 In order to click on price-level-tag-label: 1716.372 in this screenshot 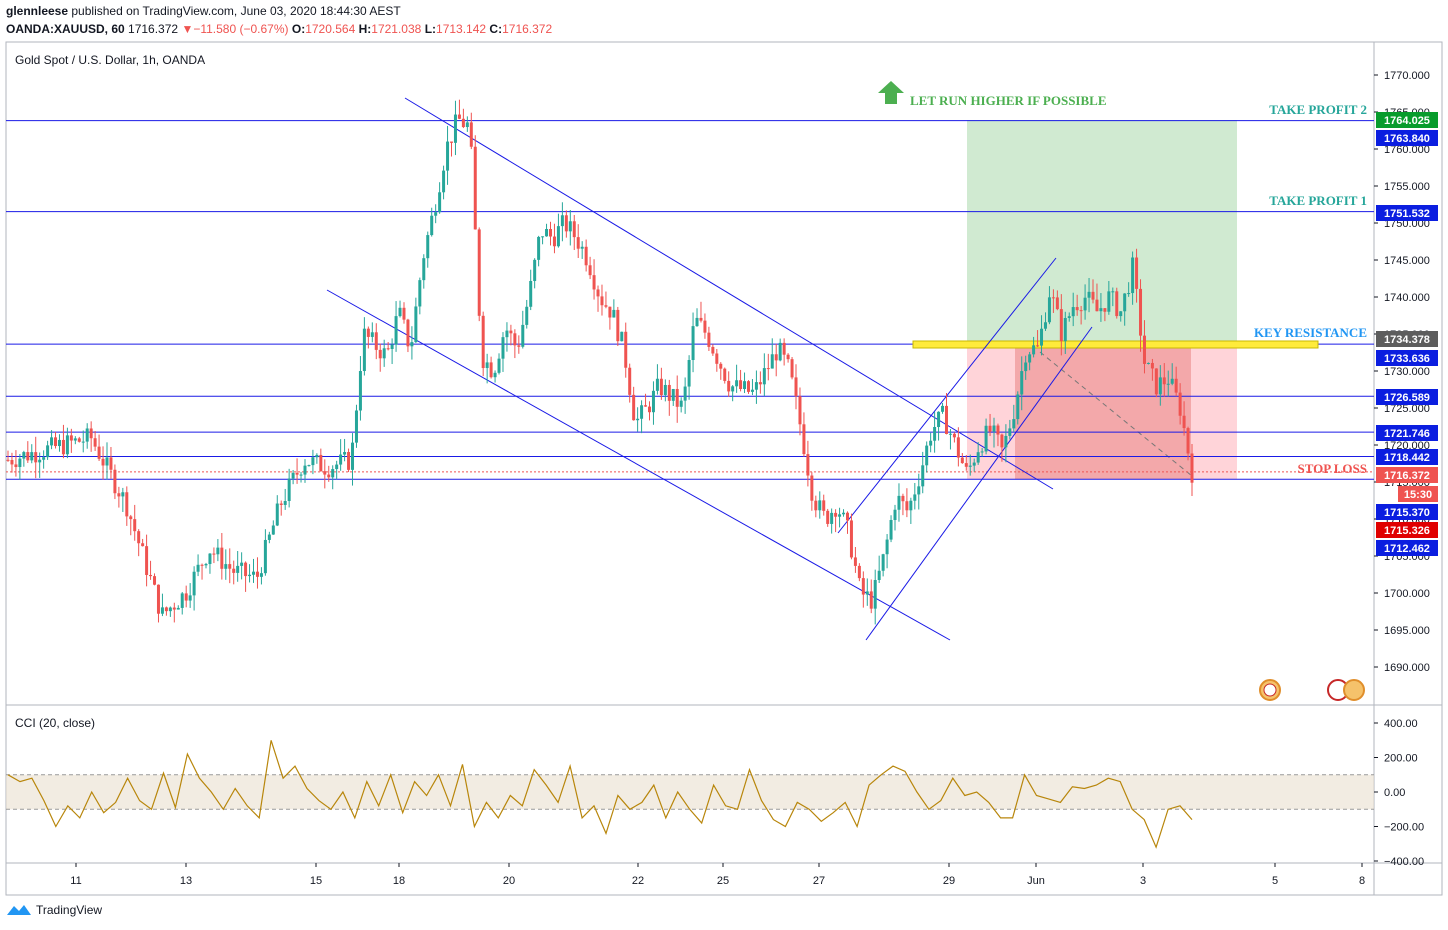, I will do `click(1407, 476)`.